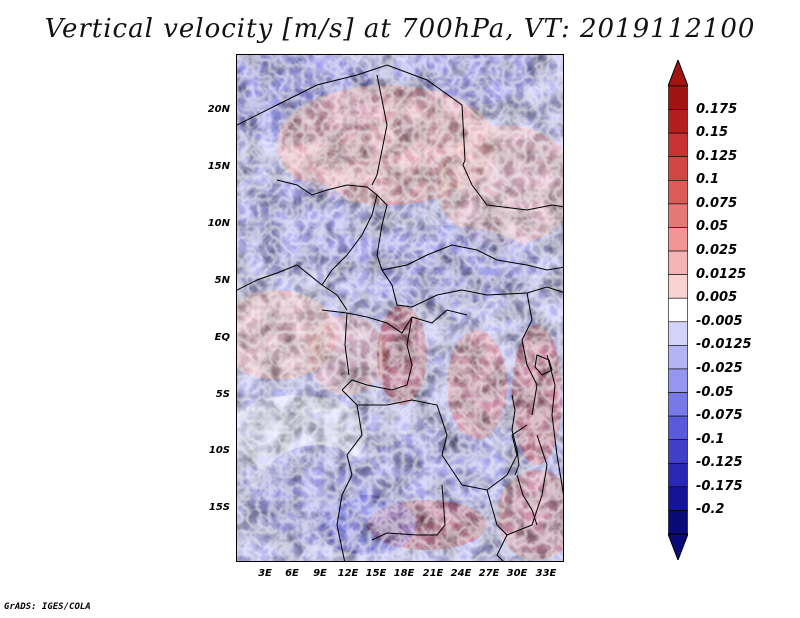  I want to click on colorbar, so click(678, 310).